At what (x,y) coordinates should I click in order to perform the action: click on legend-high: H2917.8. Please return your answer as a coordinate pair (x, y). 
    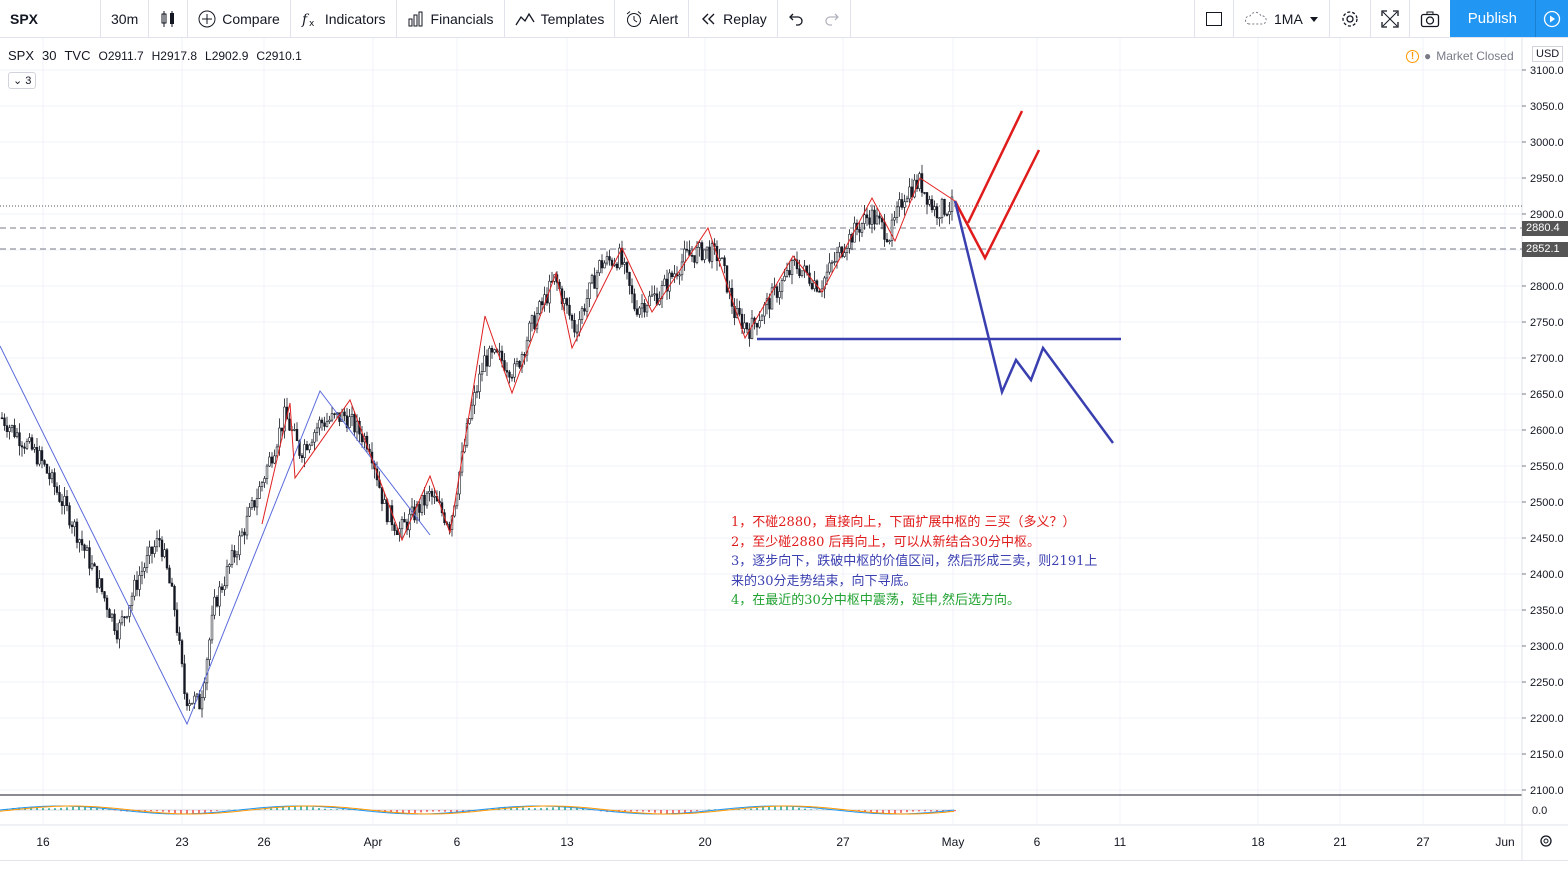
    Looking at the image, I should click on (174, 56).